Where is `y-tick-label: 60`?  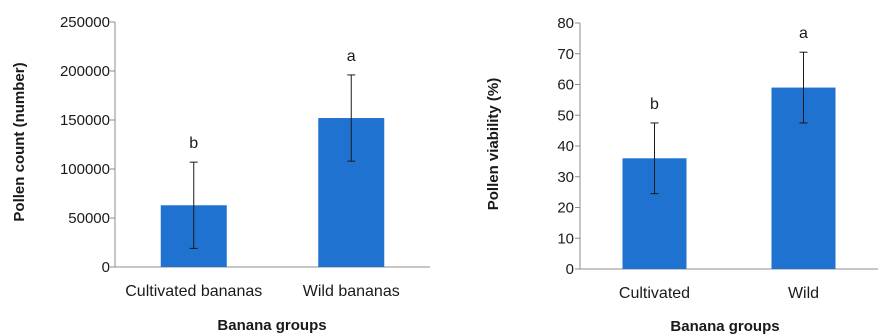 y-tick-label: 60 is located at coordinates (565, 85).